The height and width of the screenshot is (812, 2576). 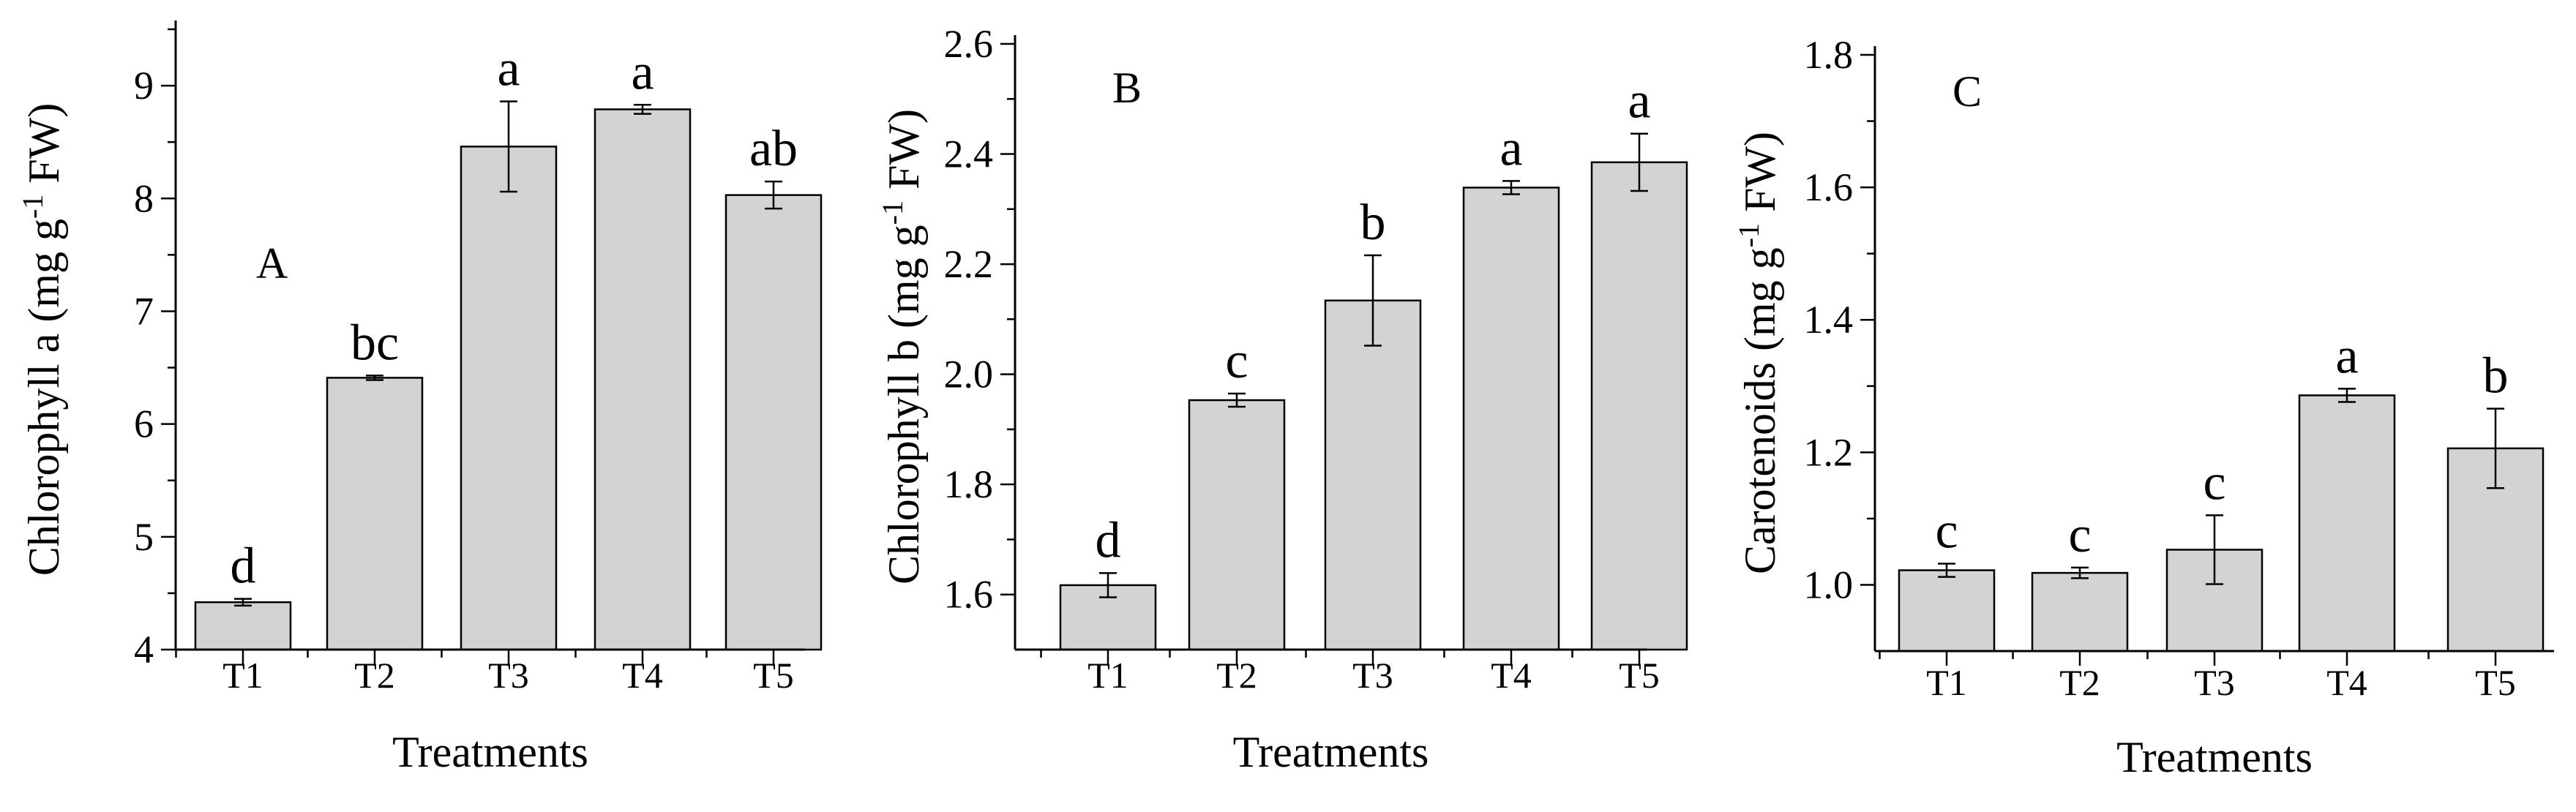 I want to click on significance-letter-t3: c, so click(x=2214, y=482).